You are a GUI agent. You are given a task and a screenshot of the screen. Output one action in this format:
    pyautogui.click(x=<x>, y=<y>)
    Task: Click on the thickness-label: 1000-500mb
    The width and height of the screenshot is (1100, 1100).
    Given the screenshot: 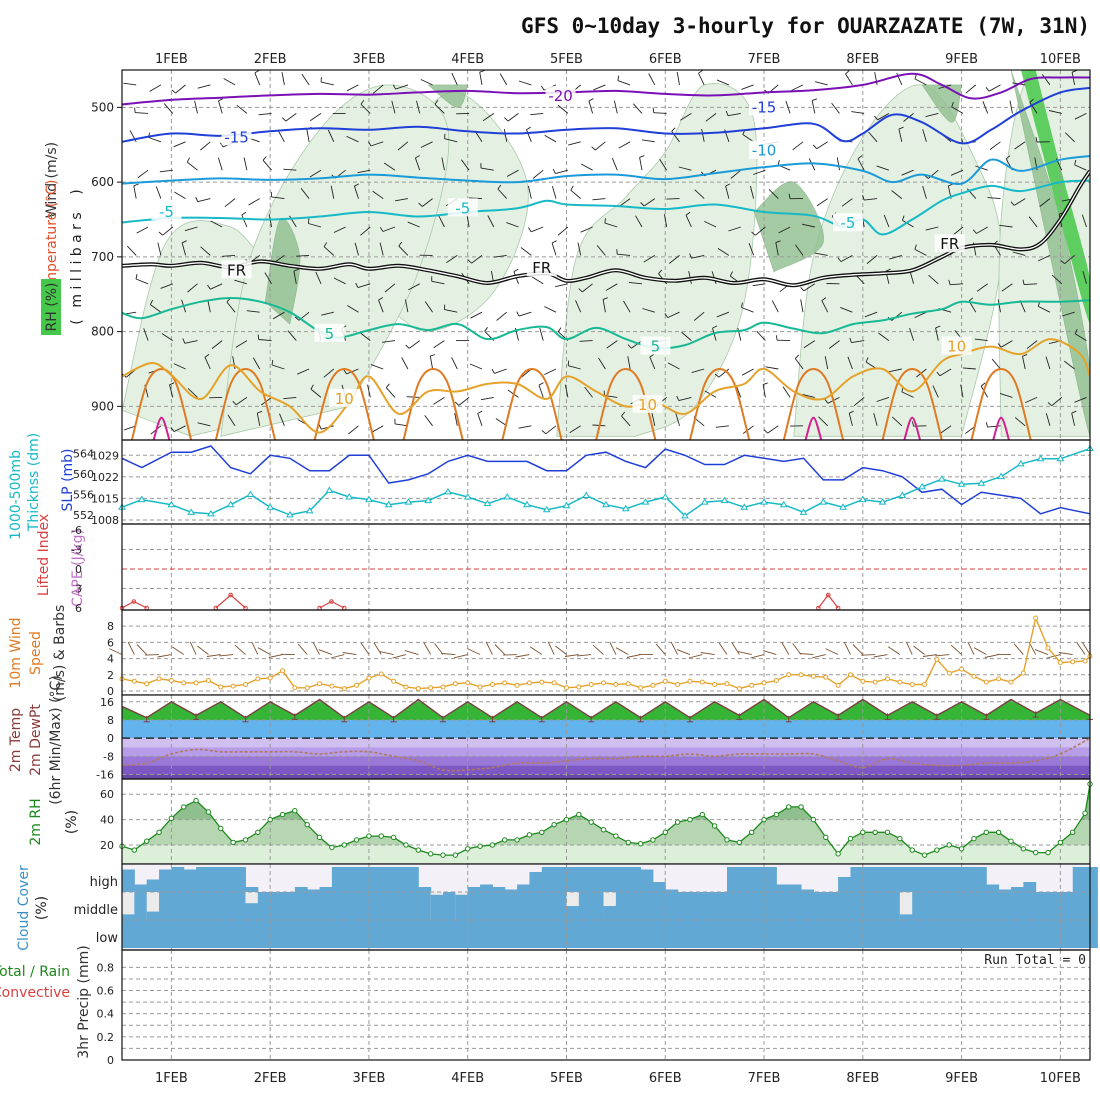 What is the action you would take?
    pyautogui.click(x=16, y=495)
    